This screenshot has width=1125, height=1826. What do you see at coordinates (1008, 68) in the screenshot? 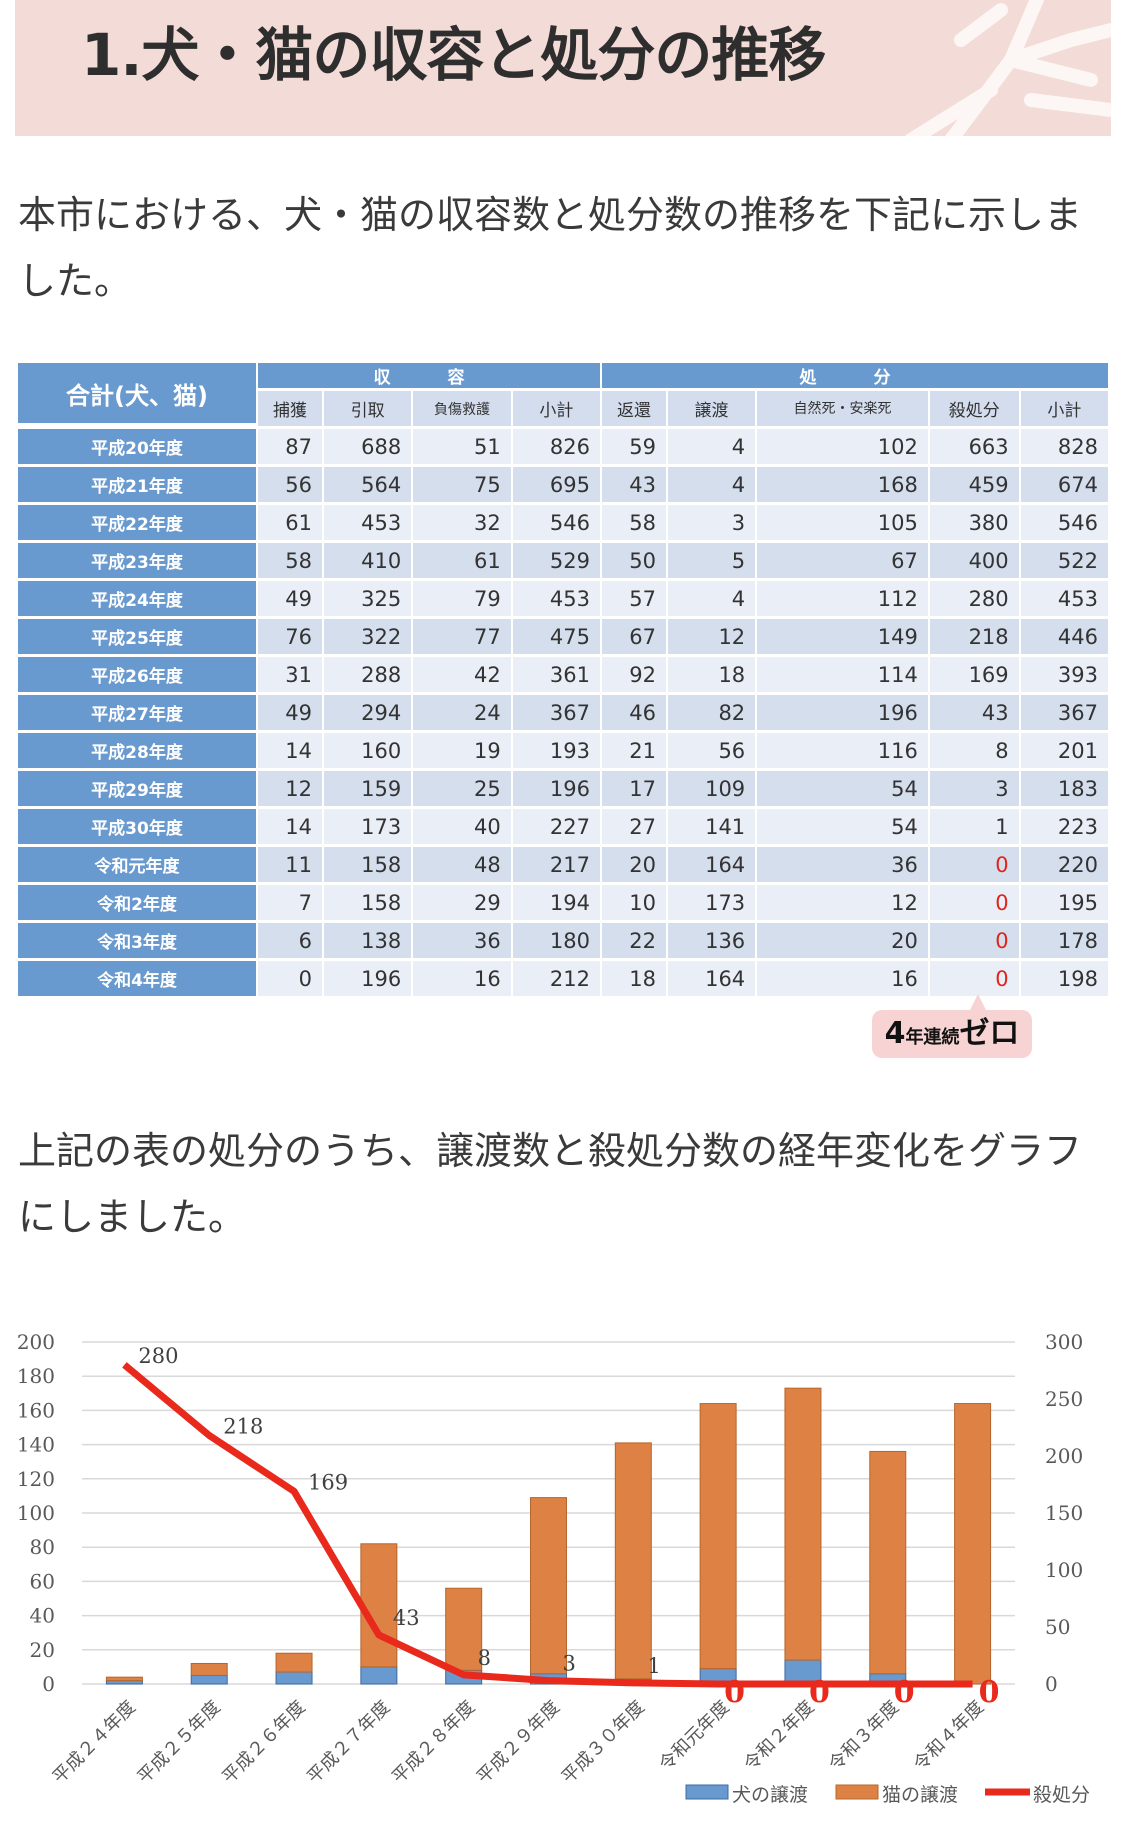
I see `crane-bird-icon` at bounding box center [1008, 68].